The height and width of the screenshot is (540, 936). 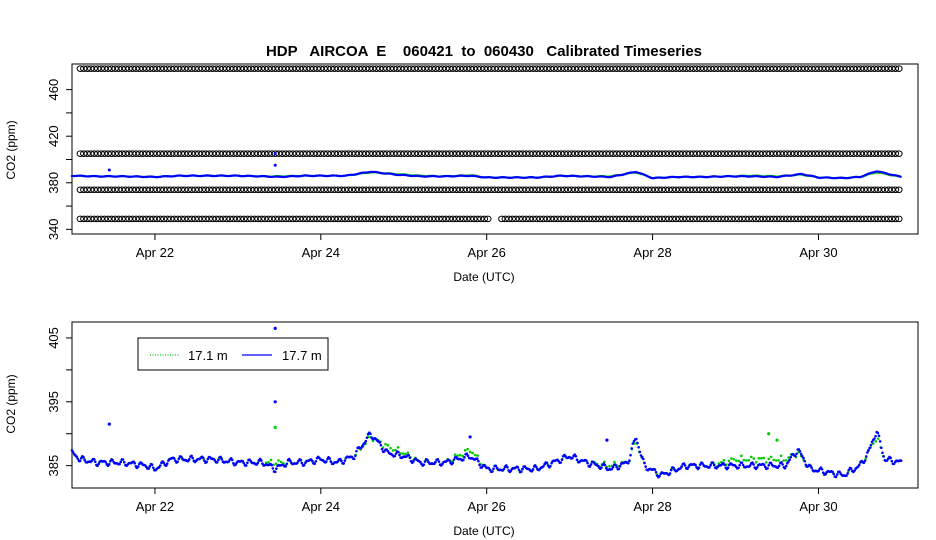 What do you see at coordinates (53, 466) in the screenshot?
I see `bottom-y-tick-label: 385` at bounding box center [53, 466].